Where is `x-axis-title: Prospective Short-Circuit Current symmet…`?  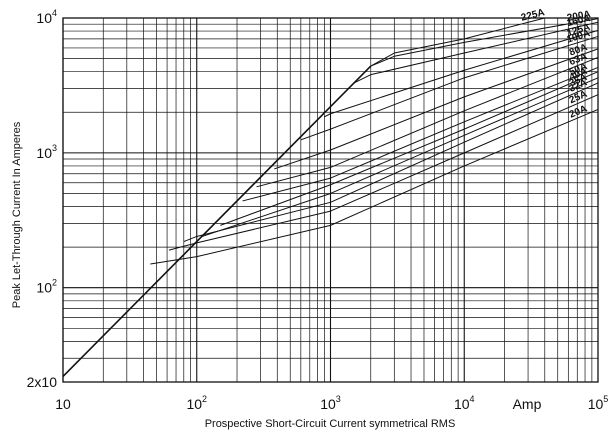
x-axis-title: Prospective Short-Circuit Current symmet… is located at coordinates (330, 424).